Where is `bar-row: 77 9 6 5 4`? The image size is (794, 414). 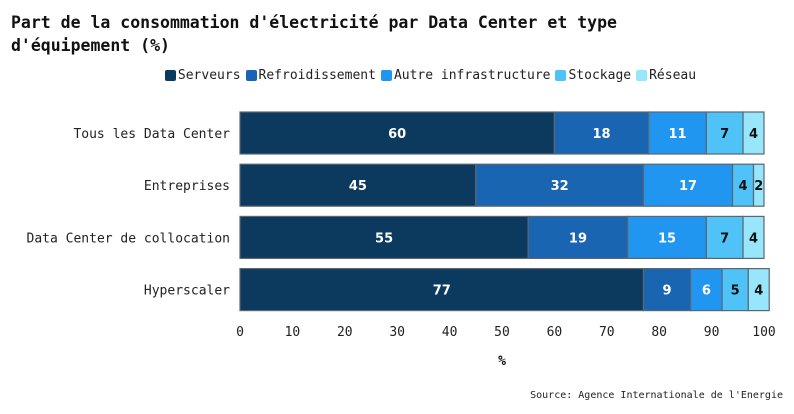 bar-row: 77 9 6 5 4 is located at coordinates (504, 290).